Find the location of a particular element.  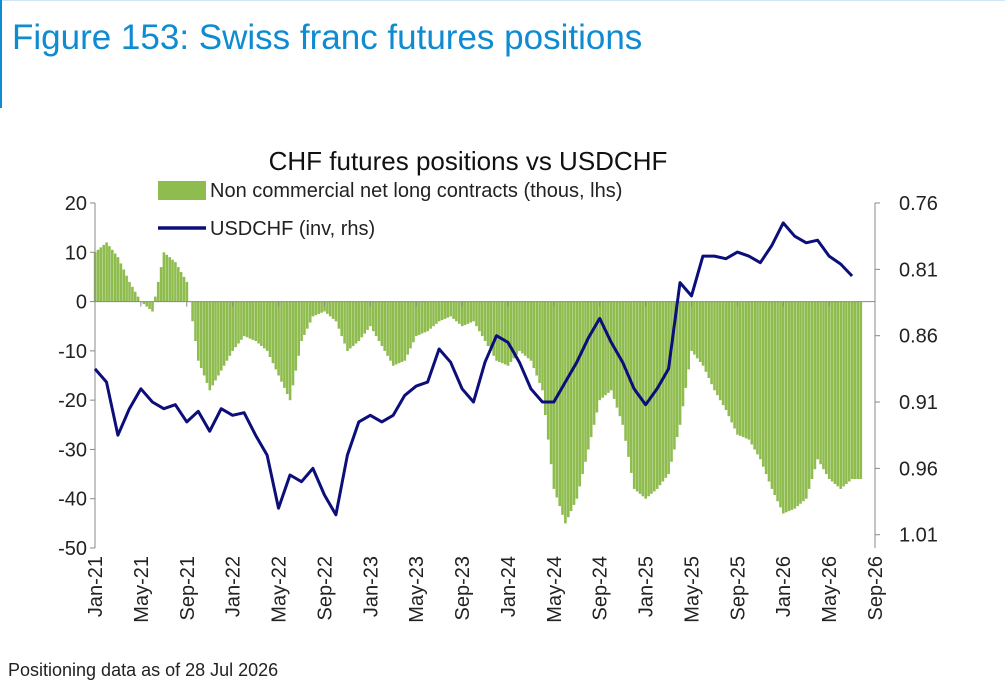

x-tick-label: Sep-24 is located at coordinates (601, 588).